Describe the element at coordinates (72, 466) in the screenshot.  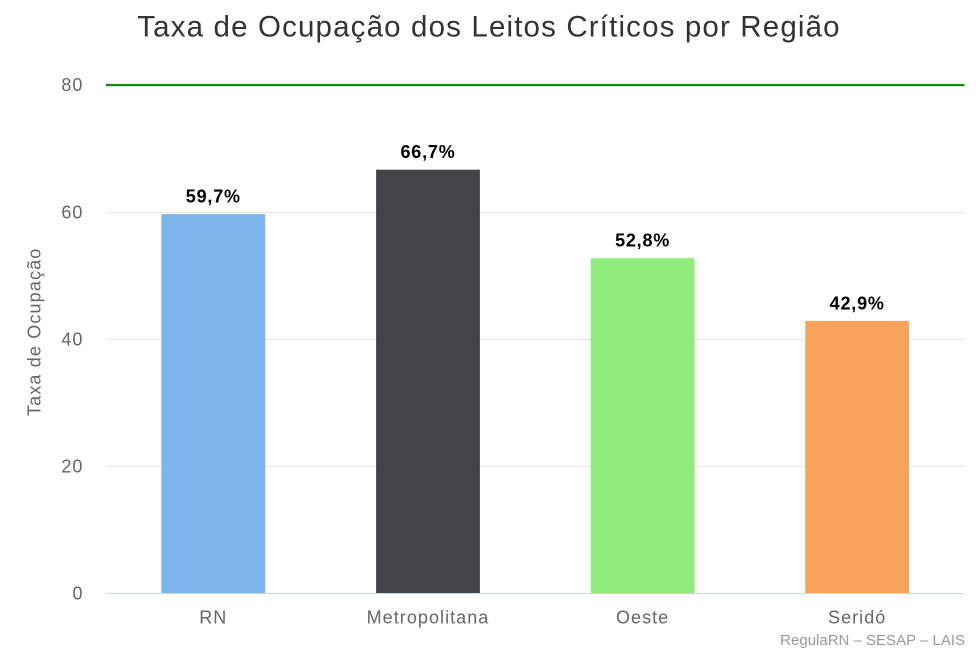
I see `svg-text: 20` at that location.